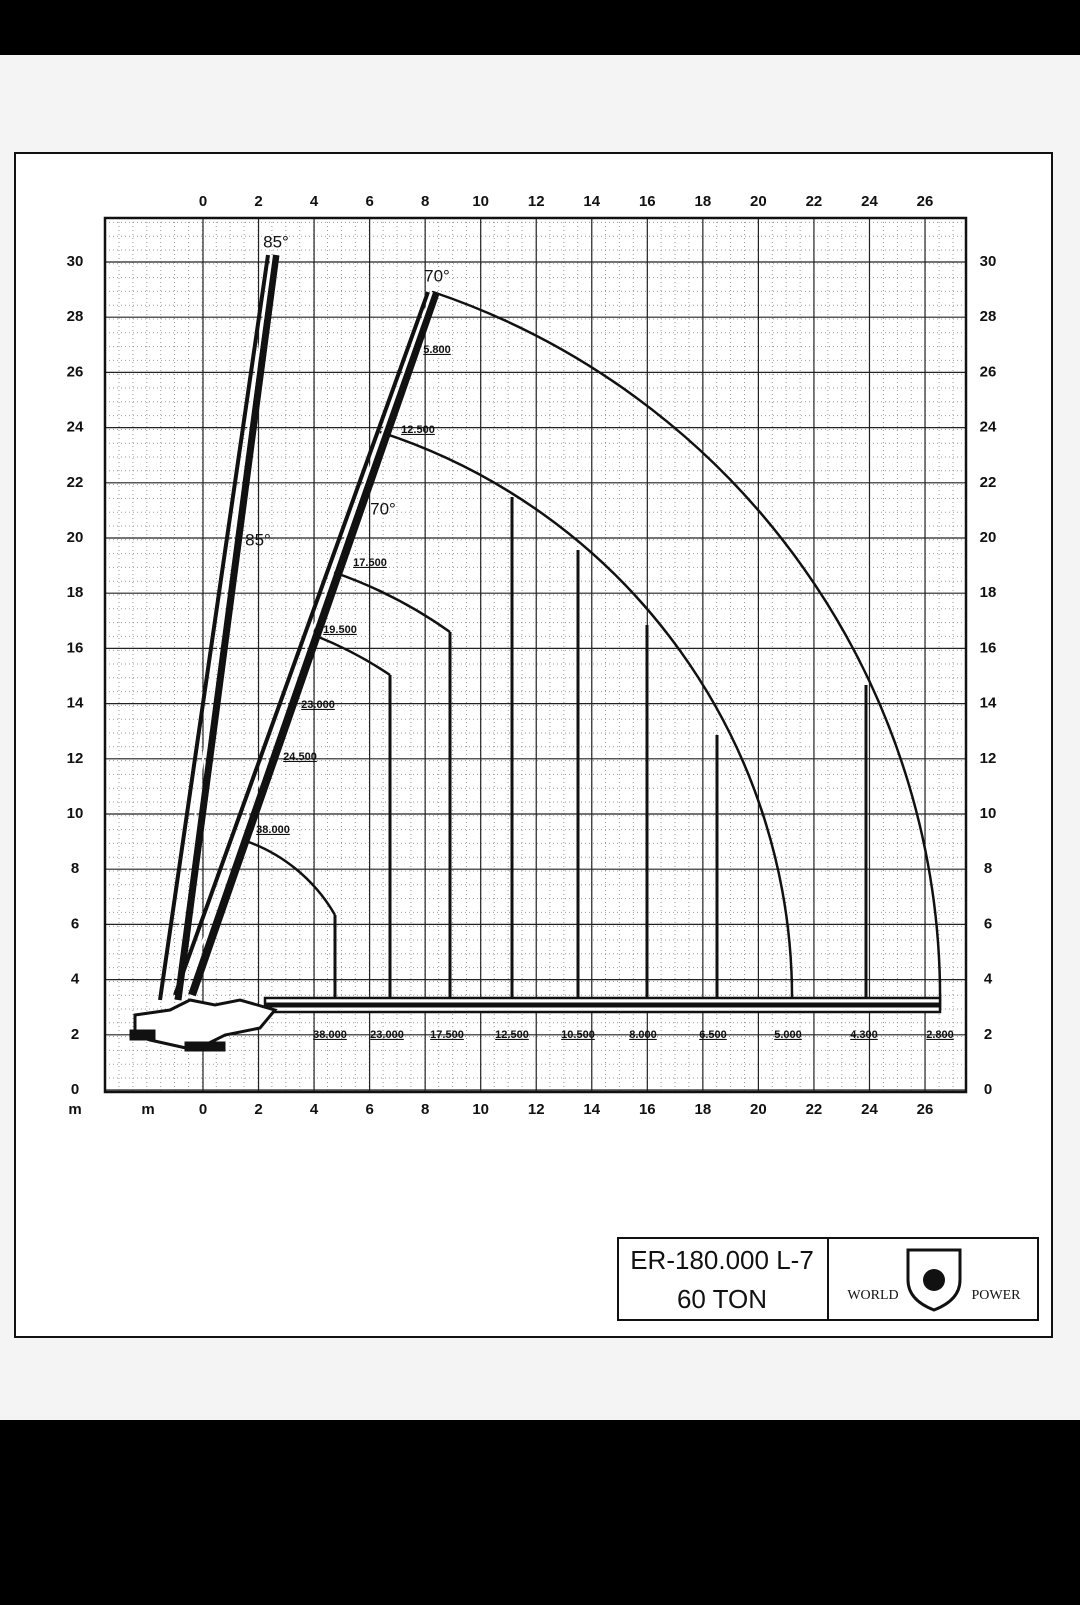 The width and height of the screenshot is (1080, 1605). I want to click on boom-load-label: 19.500, so click(340, 630).